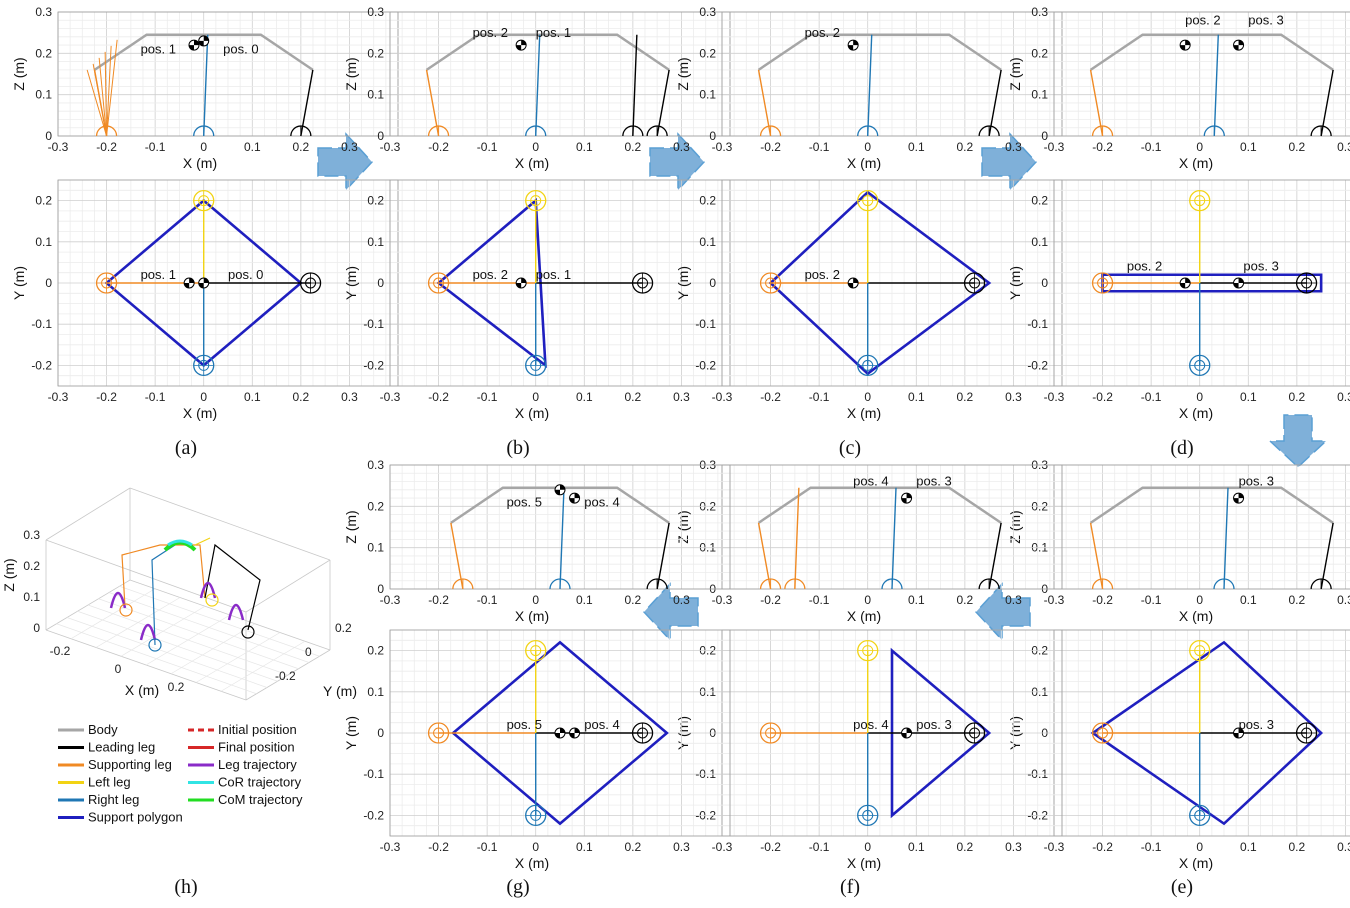  What do you see at coordinates (240, 48) in the screenshot?
I see `position-label: pos. 0` at bounding box center [240, 48].